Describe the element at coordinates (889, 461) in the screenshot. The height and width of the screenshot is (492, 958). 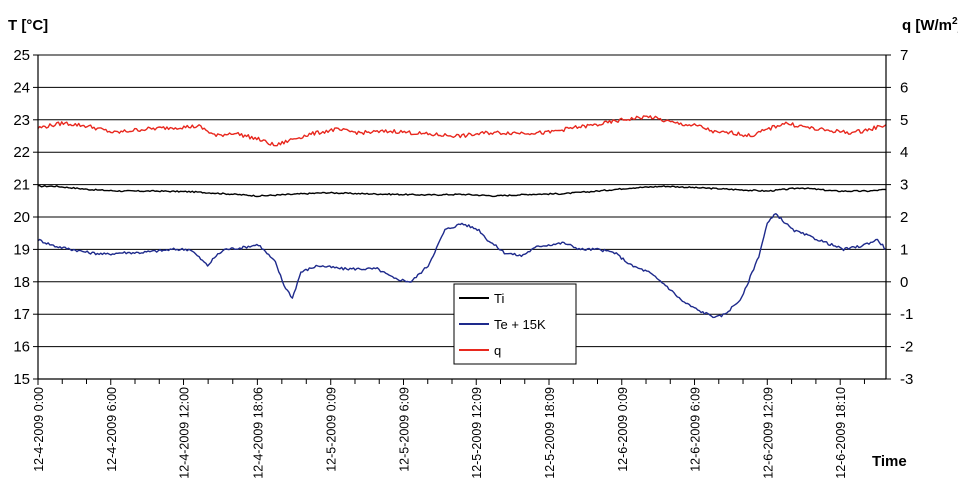
I see `x-axis-title: Time` at that location.